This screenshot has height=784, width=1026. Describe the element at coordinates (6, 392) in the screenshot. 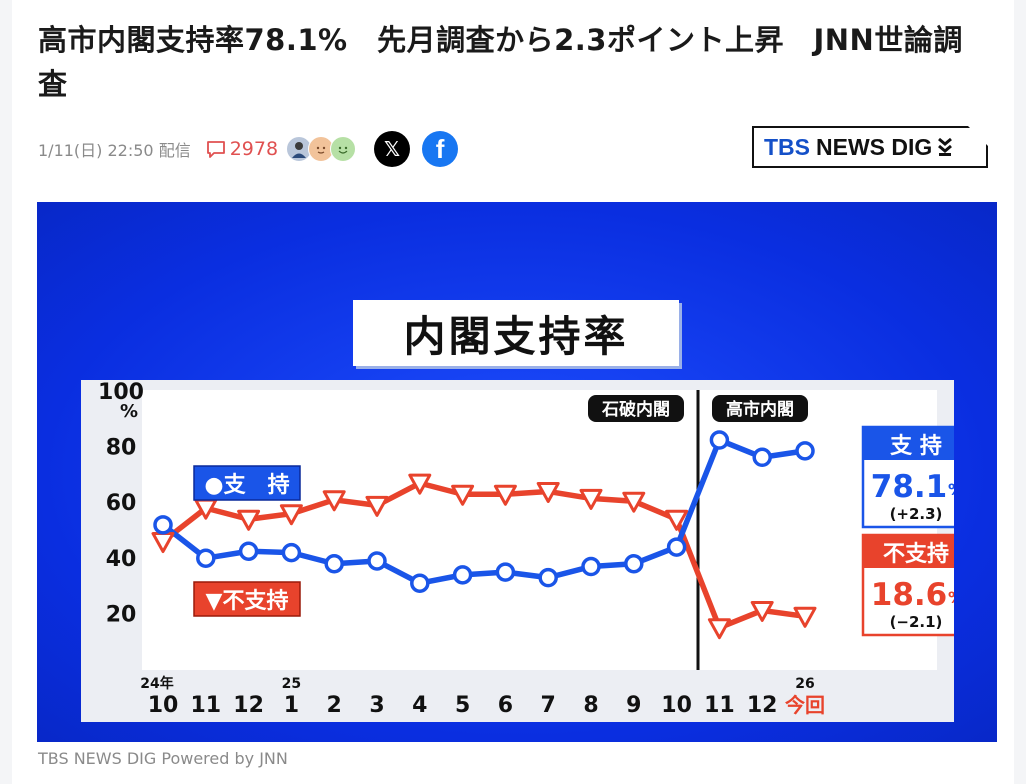

I see `page-margin-left` at that location.